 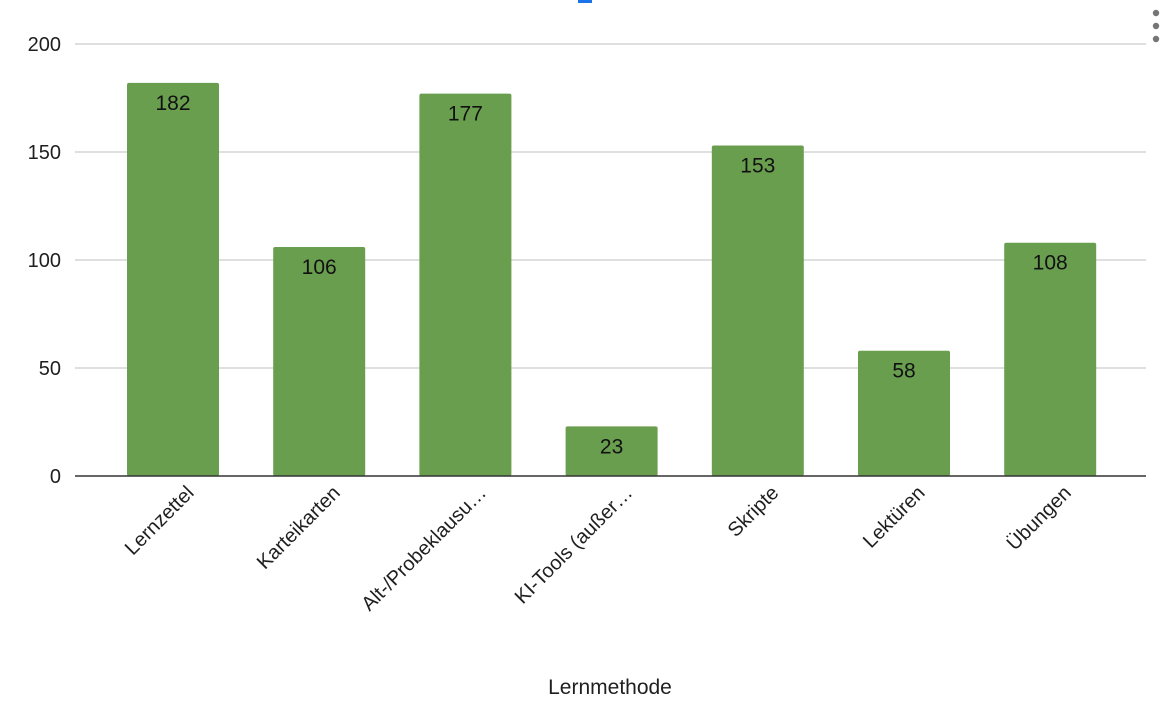 I want to click on x-axis-title: Lernmethode, so click(x=610, y=687).